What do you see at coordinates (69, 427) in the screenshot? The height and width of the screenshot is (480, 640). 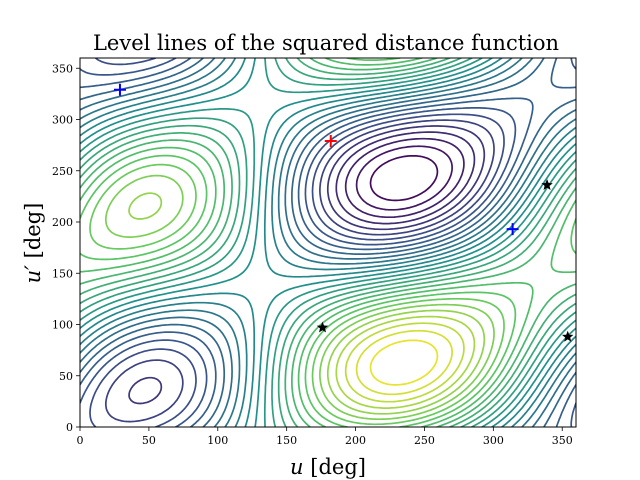 I see `y-tick-label: 0` at bounding box center [69, 427].